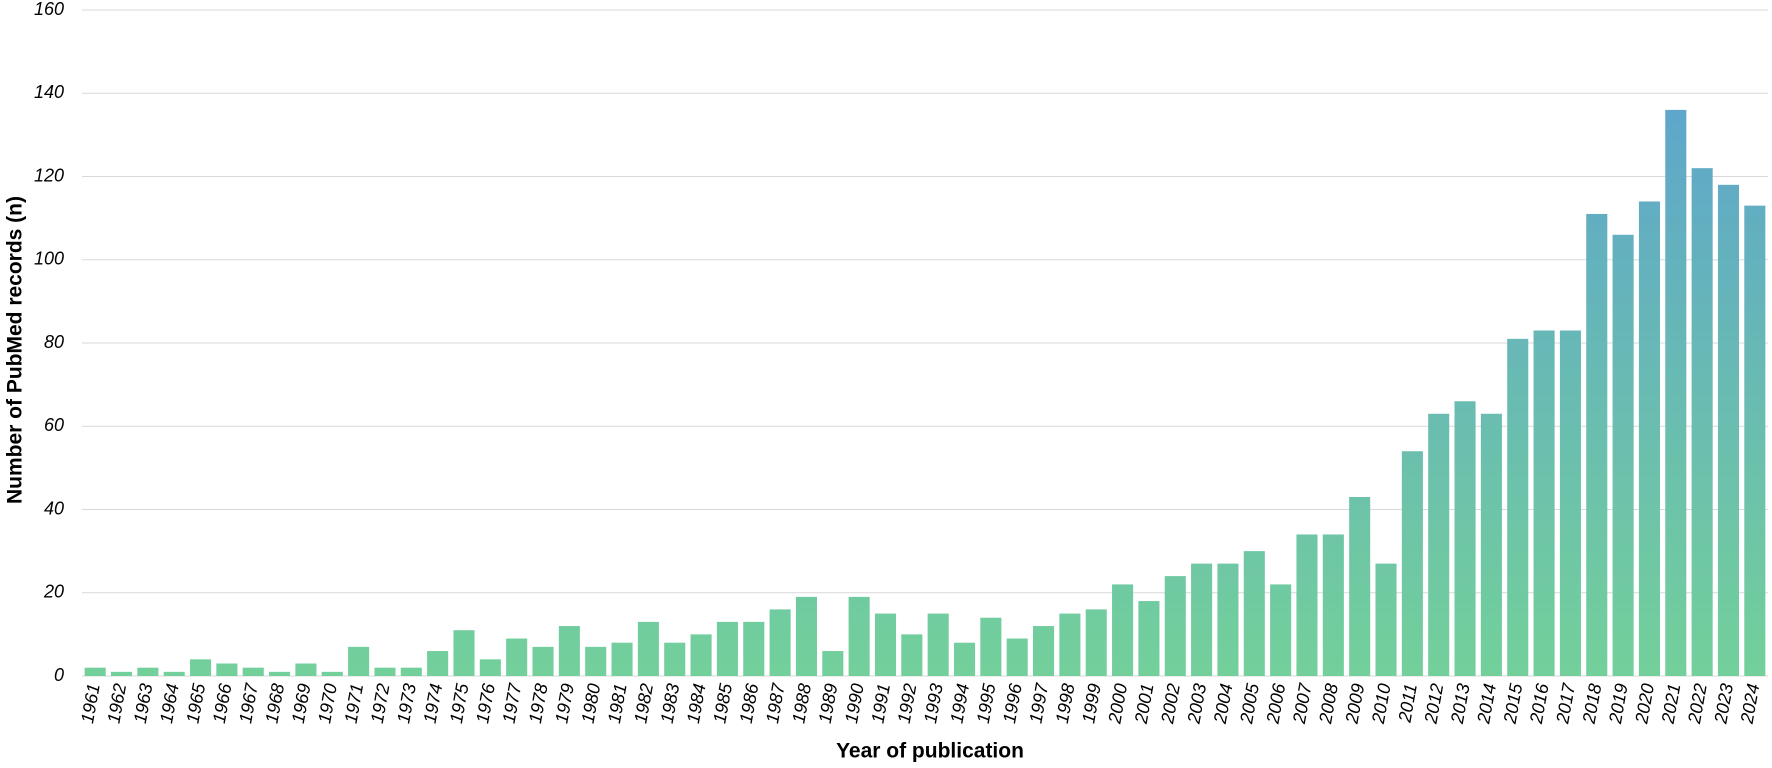  I want to click on y-tick-label: 40, so click(54, 508).